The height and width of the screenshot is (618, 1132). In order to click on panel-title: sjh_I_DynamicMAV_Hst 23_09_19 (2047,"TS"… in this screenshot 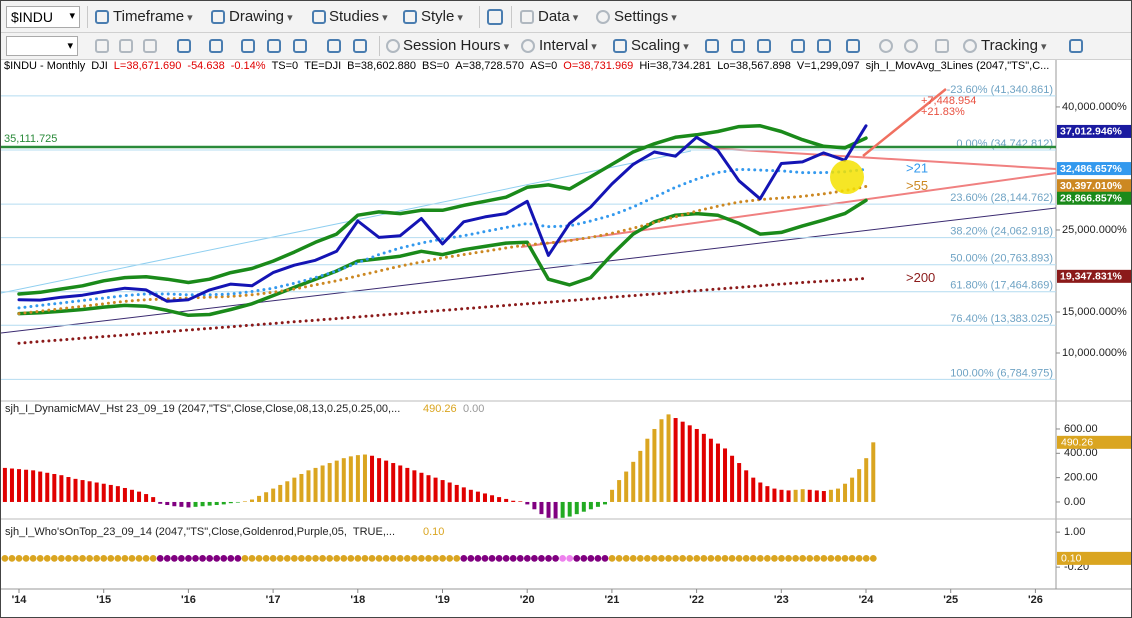, I will do `click(202, 409)`.